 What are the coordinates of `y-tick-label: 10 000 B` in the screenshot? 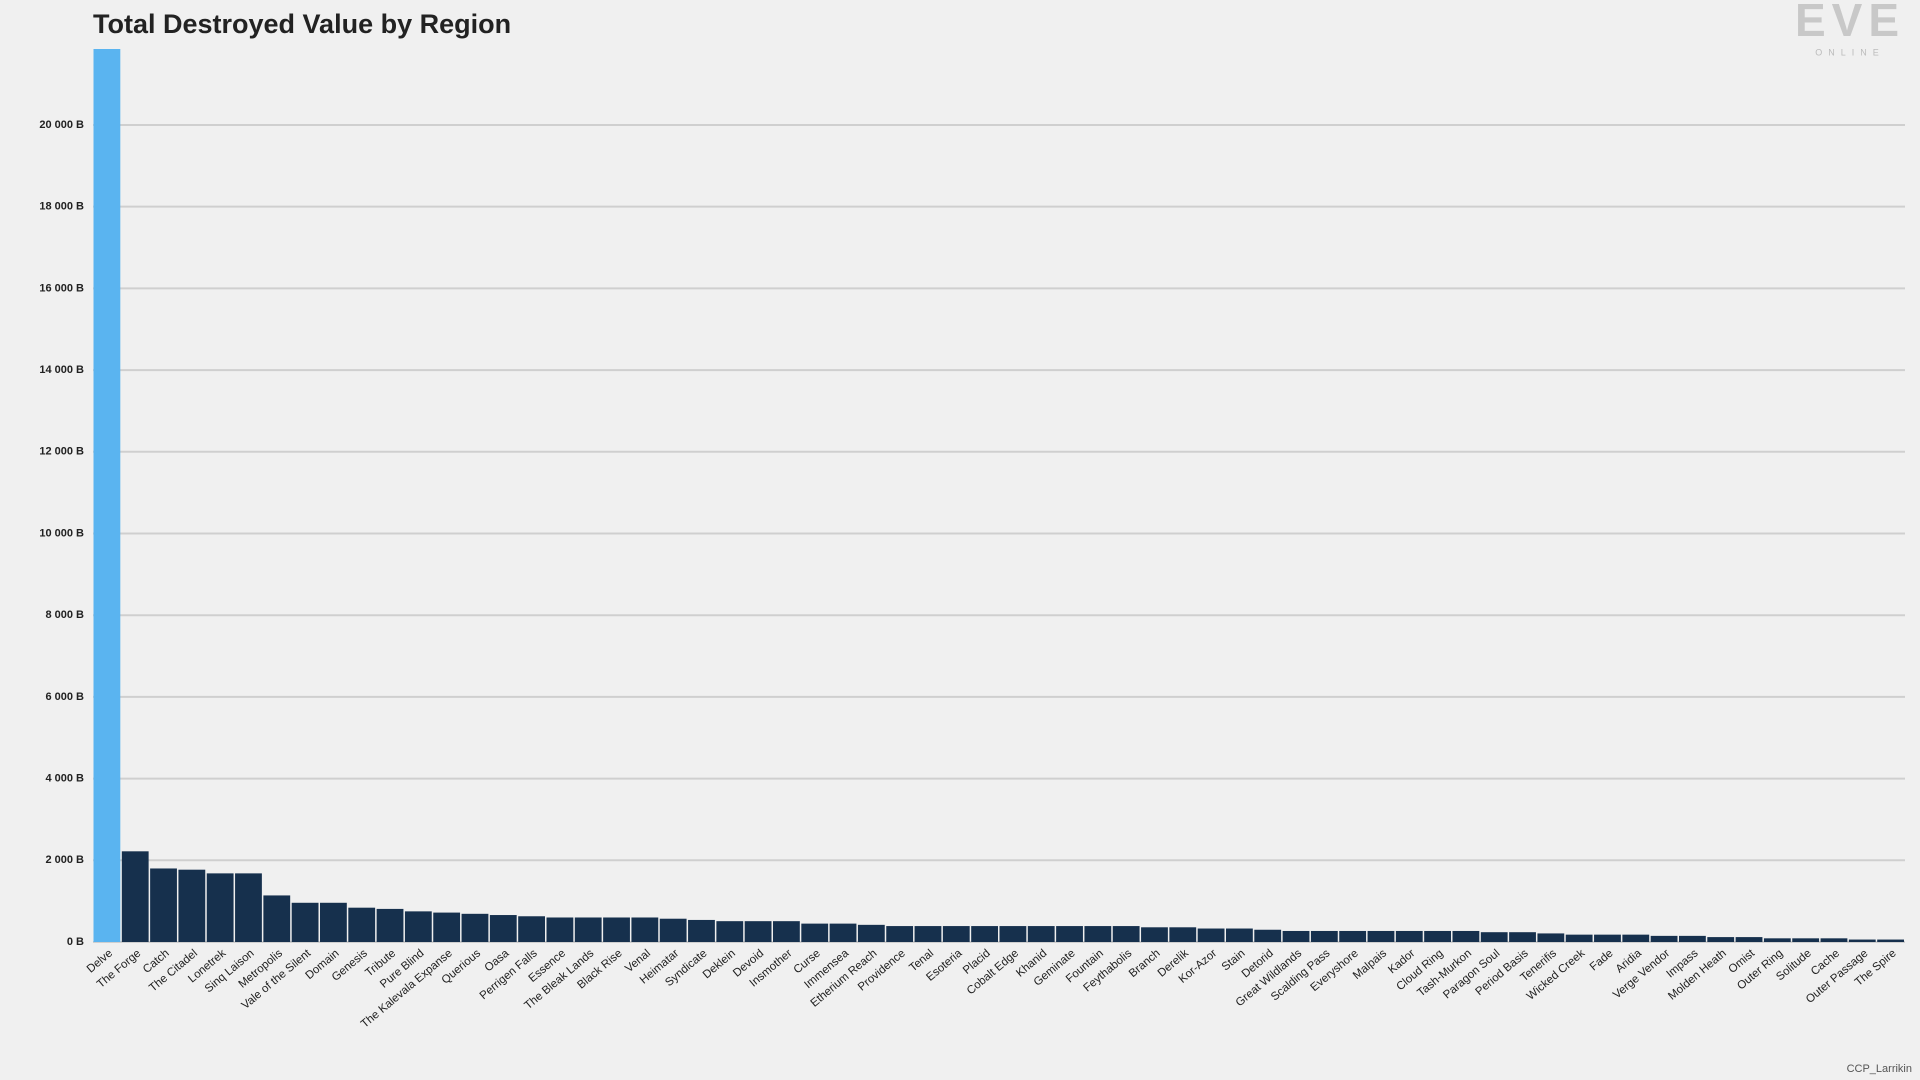 It's located at (61, 533).